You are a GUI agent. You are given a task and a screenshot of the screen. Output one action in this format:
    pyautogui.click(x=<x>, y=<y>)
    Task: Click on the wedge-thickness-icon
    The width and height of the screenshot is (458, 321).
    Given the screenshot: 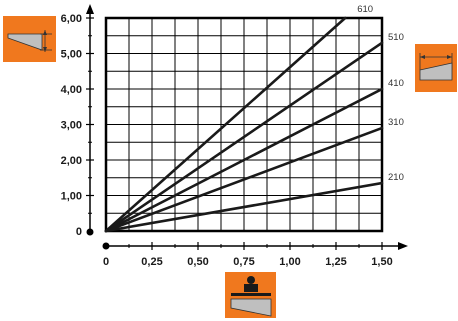 What is the action you would take?
    pyautogui.click(x=29, y=39)
    